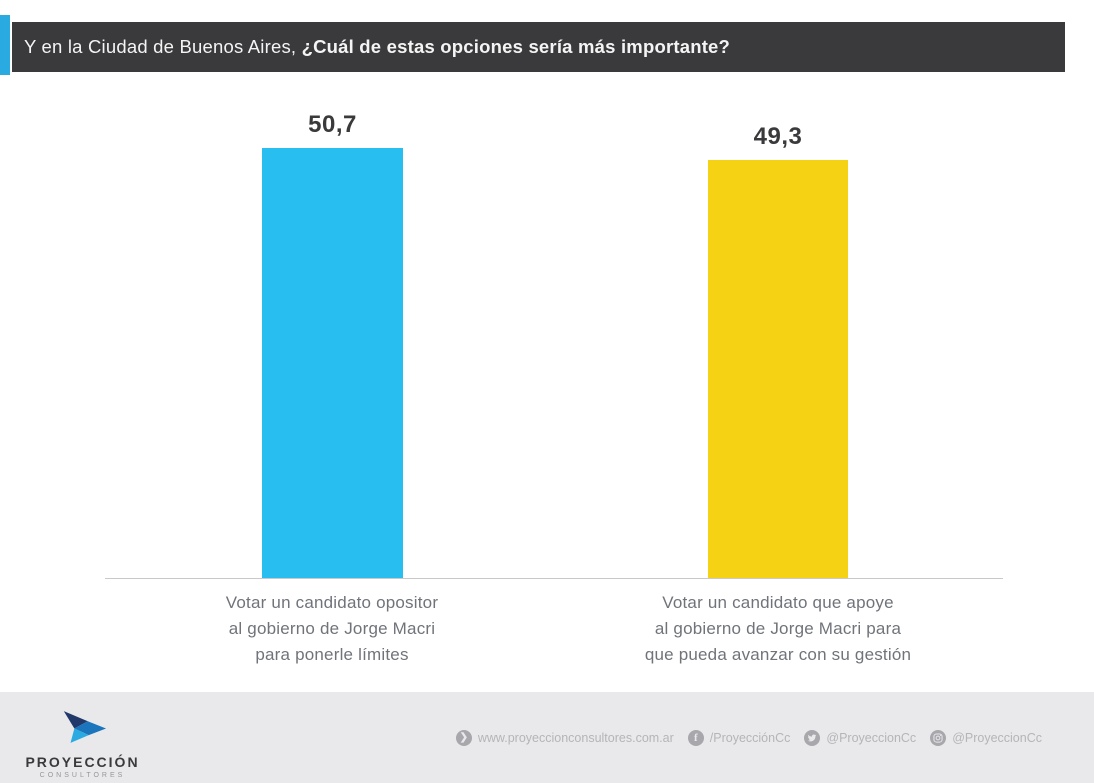  I want to click on bar-candidato-opositor, so click(332, 363).